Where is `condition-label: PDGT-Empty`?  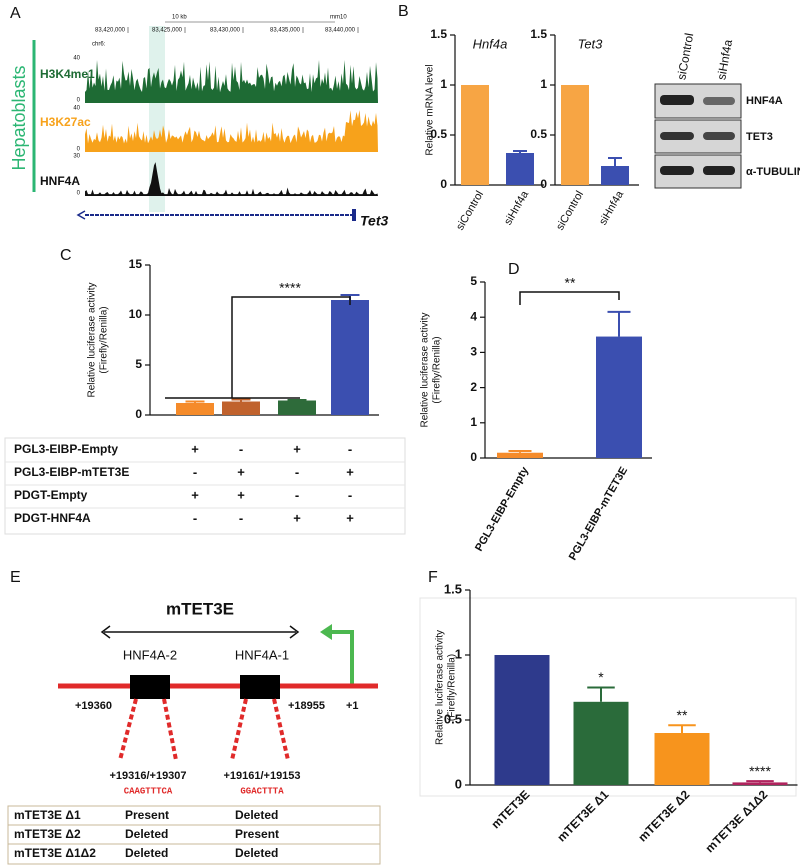 condition-label: PDGT-Empty is located at coordinates (51, 495).